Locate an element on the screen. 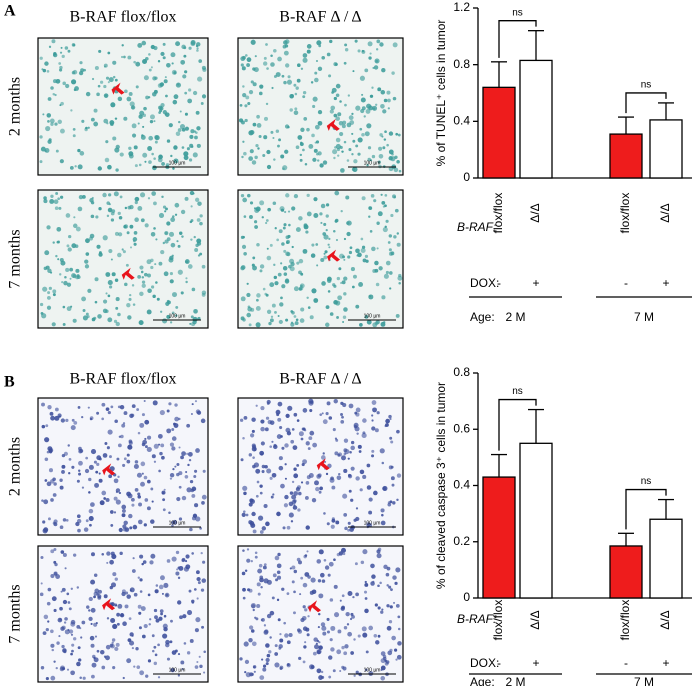 The image size is (700, 686). row-label: 2 months is located at coordinates (15, 466).